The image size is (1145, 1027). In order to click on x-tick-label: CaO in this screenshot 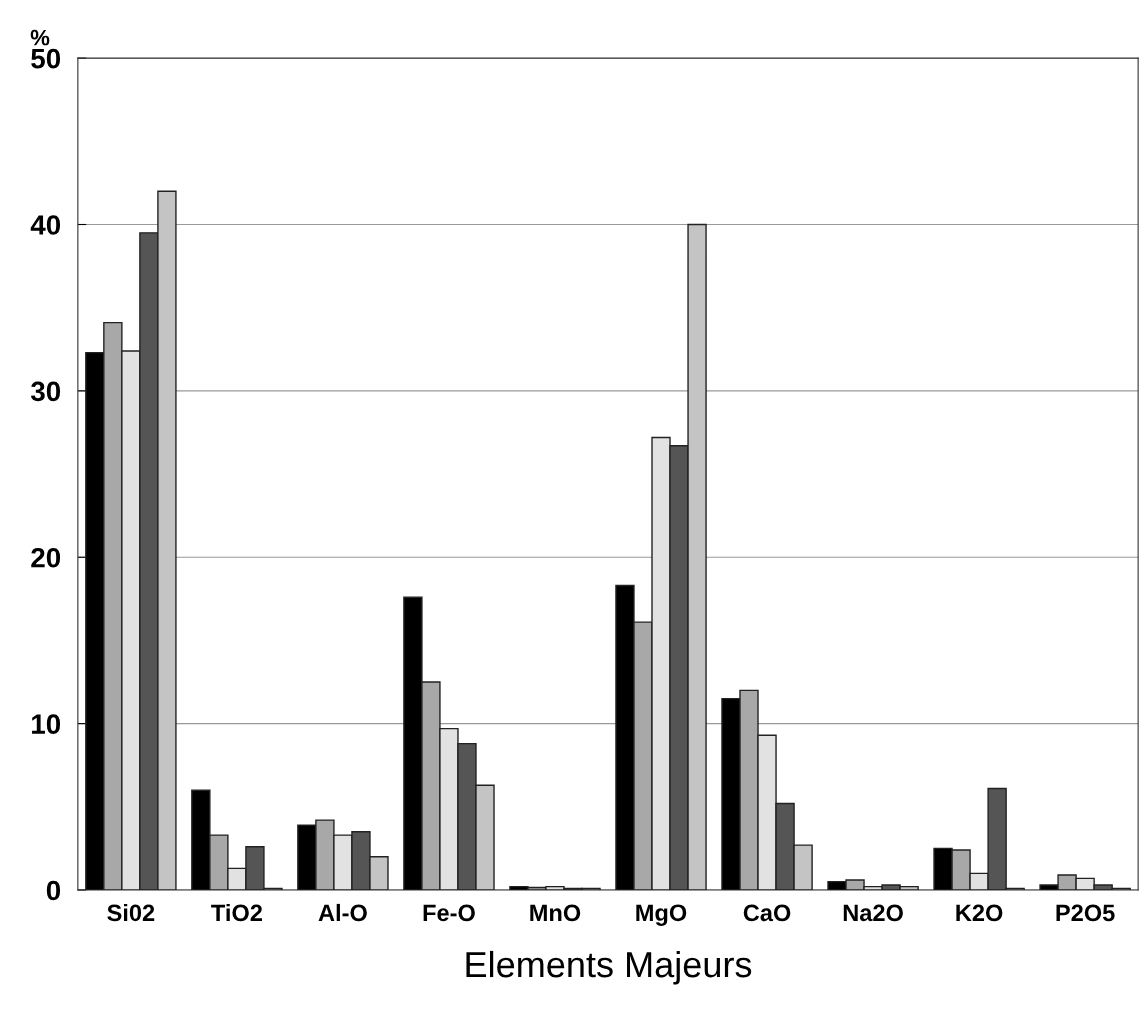, I will do `click(767, 913)`.